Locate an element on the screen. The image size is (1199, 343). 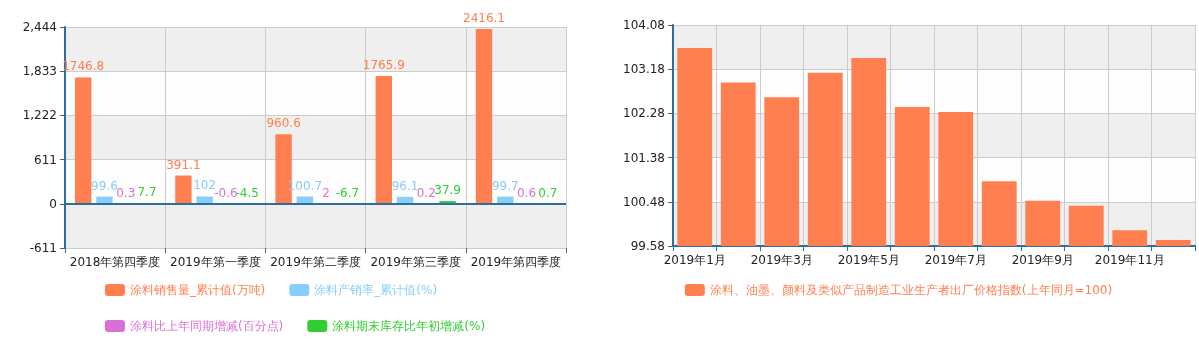
data-label: 7.7 is located at coordinates (147, 192).